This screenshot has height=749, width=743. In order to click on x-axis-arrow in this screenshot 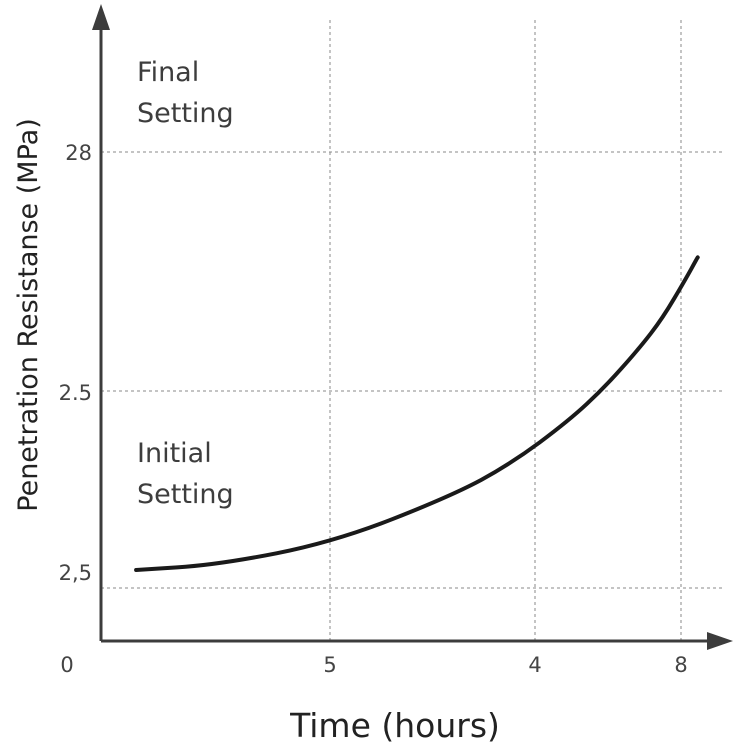, I will do `click(720, 641)`.